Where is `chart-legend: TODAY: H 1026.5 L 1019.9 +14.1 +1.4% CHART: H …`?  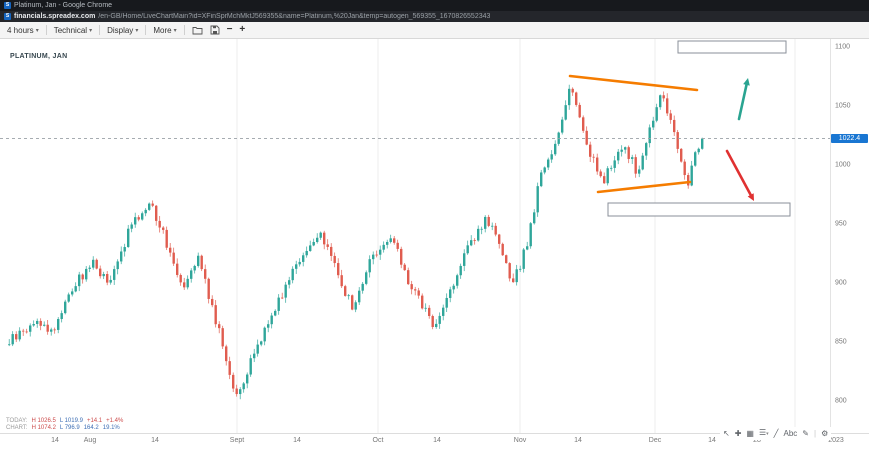
chart-legend: TODAY: H 1026.5 L 1019.9 +14.1 +1.4% CHART: H … is located at coordinates (64, 425).